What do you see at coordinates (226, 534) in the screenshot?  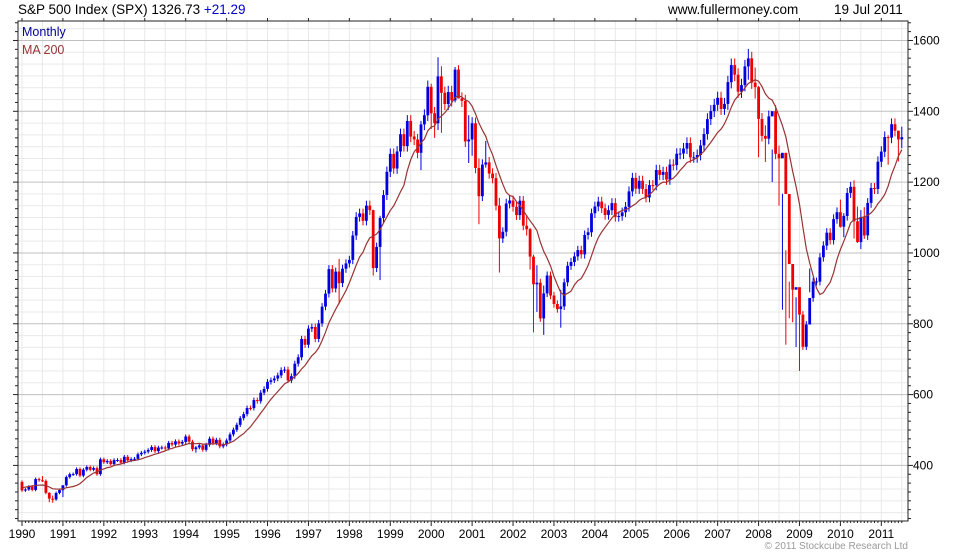 I see `svg-text: 1995` at bounding box center [226, 534].